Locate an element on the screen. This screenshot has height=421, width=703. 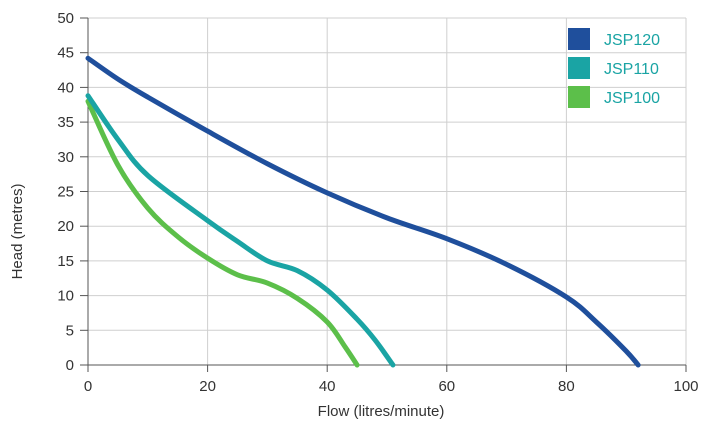
legend-swatch-jsp120 is located at coordinates (579, 39).